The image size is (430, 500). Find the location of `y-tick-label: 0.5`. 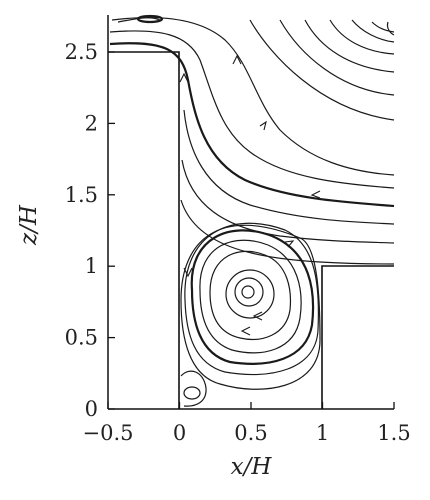

y-tick-label: 0.5 is located at coordinates (81, 338).